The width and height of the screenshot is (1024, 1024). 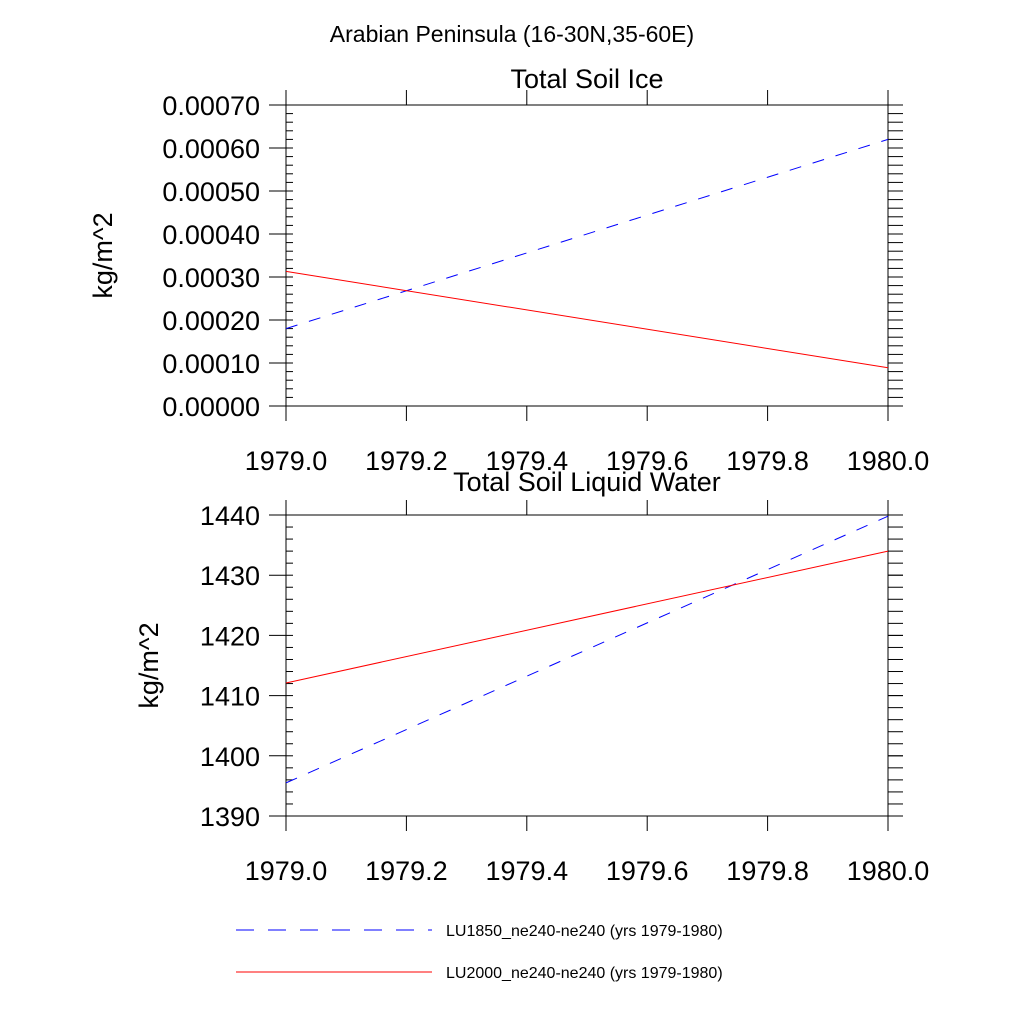 What do you see at coordinates (230, 636) in the screenshot?
I see `y-tick-label: 1420` at bounding box center [230, 636].